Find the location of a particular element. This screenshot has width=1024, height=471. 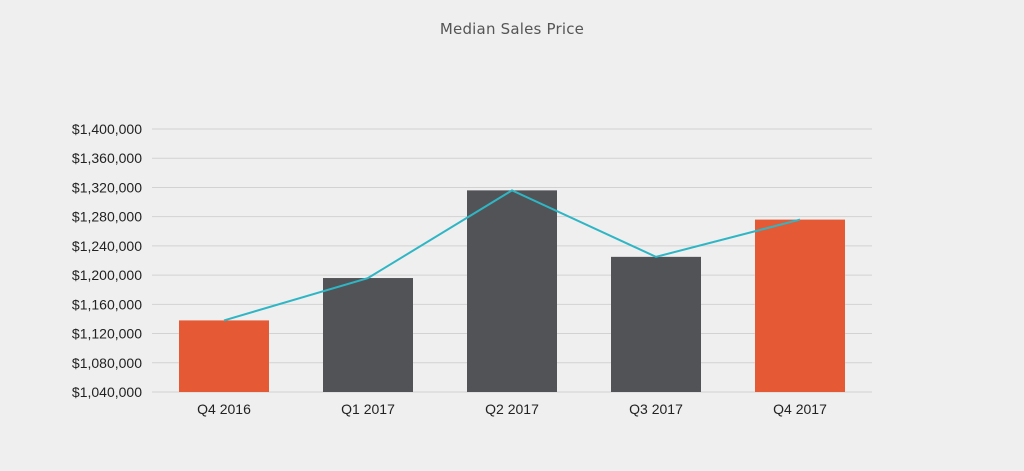

x-tick-label: Q4 2017 is located at coordinates (800, 409).